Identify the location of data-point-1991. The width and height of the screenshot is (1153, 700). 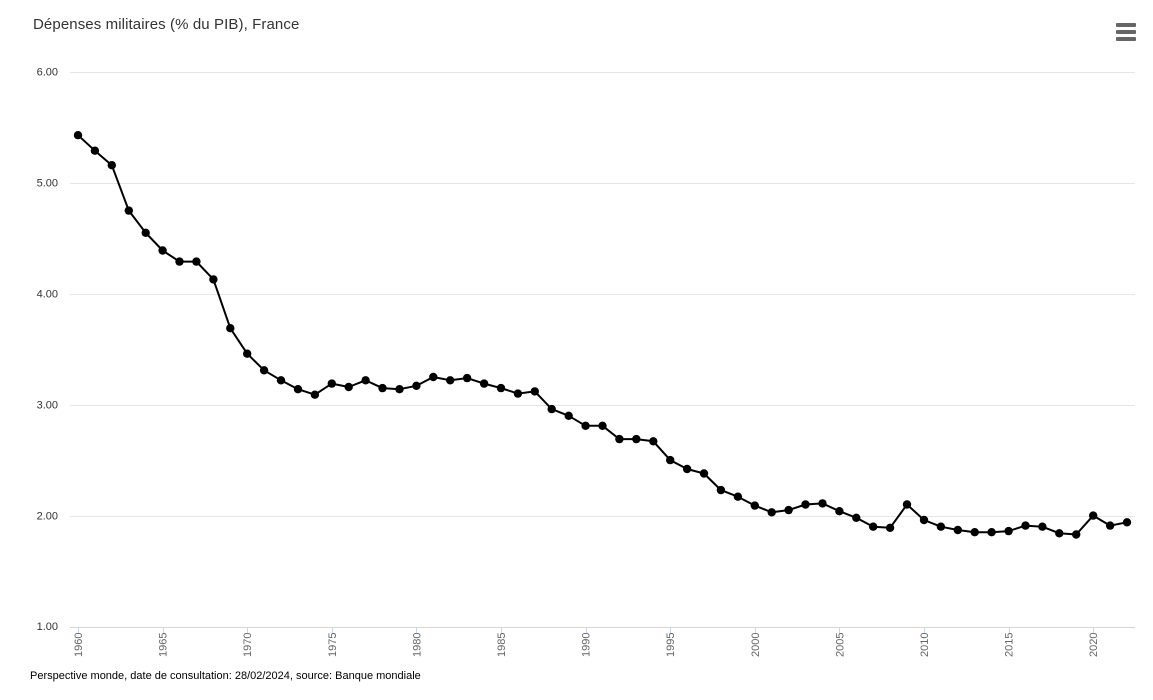
(602, 425).